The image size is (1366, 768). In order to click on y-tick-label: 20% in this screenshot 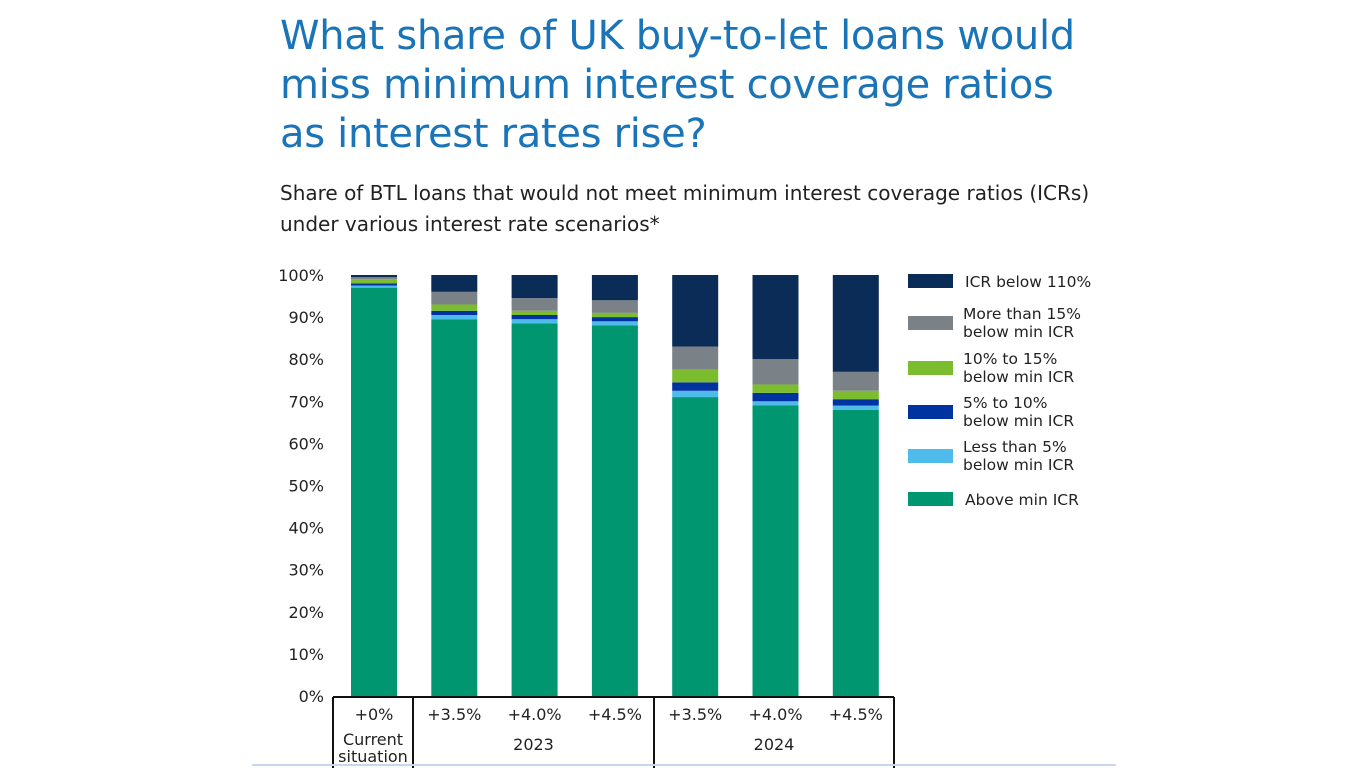, I will do `click(306, 612)`.